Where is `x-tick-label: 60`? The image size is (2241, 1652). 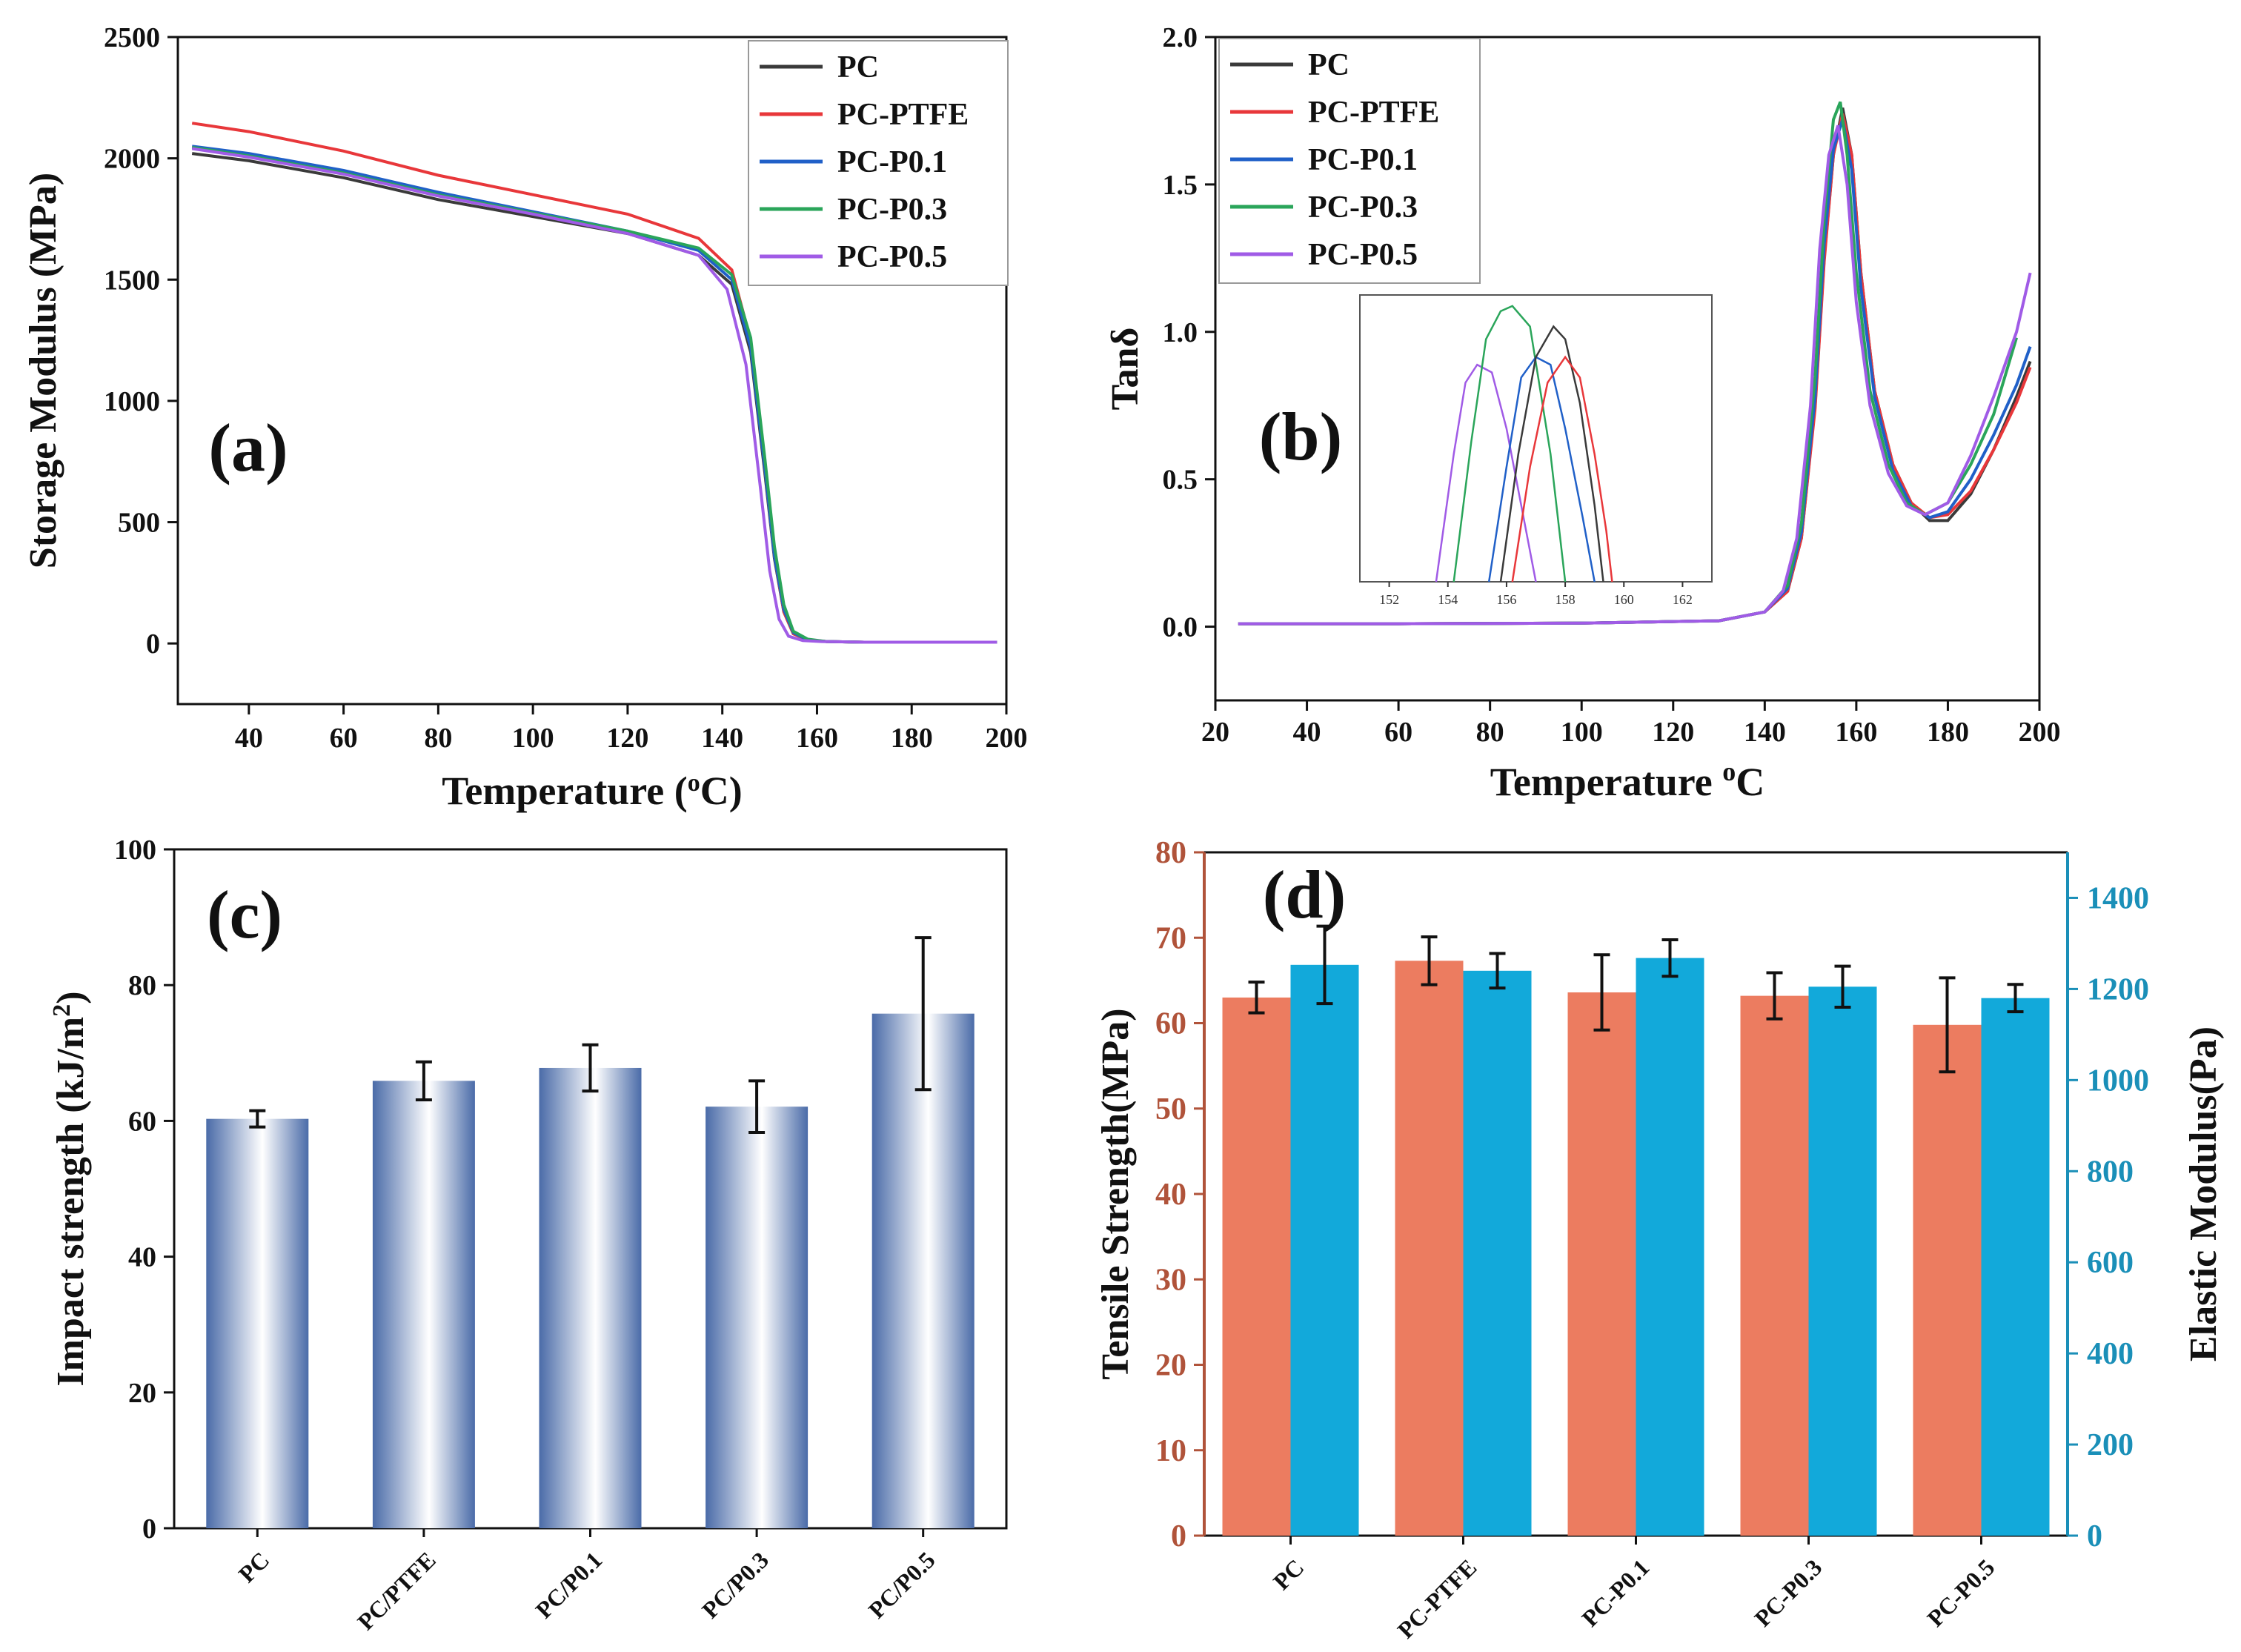
x-tick-label: 60 is located at coordinates (1398, 732).